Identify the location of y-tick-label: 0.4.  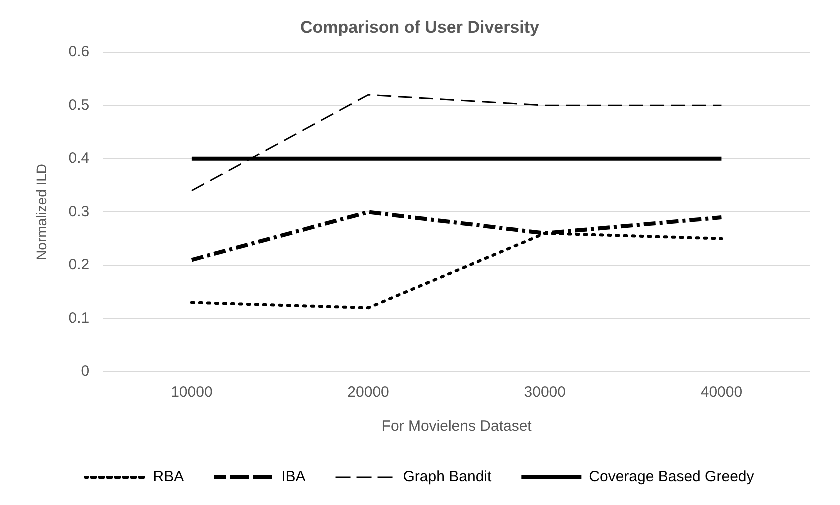
(79, 159).